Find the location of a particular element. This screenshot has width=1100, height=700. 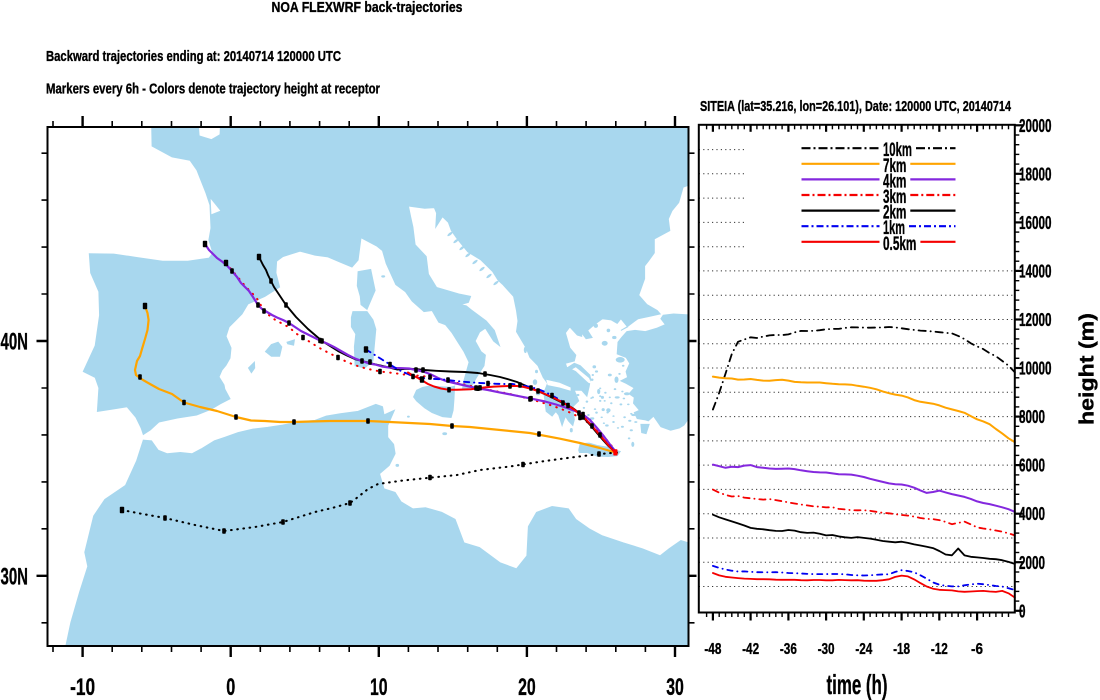

svg-text: 30 is located at coordinates (675, 687).